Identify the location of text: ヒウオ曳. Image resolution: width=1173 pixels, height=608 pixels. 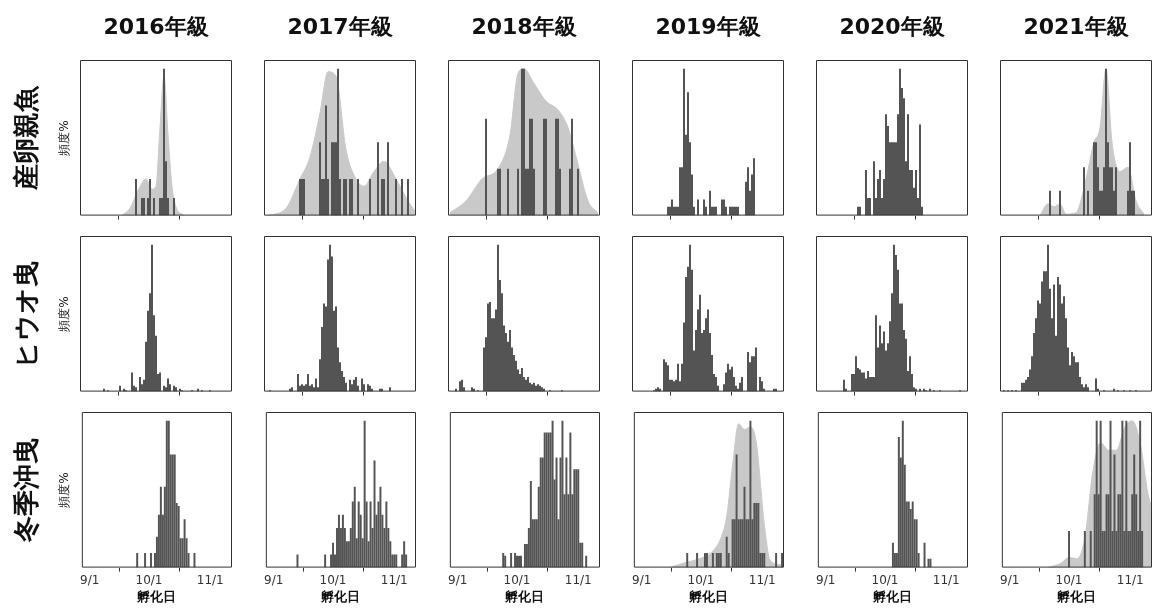
(25, 314).